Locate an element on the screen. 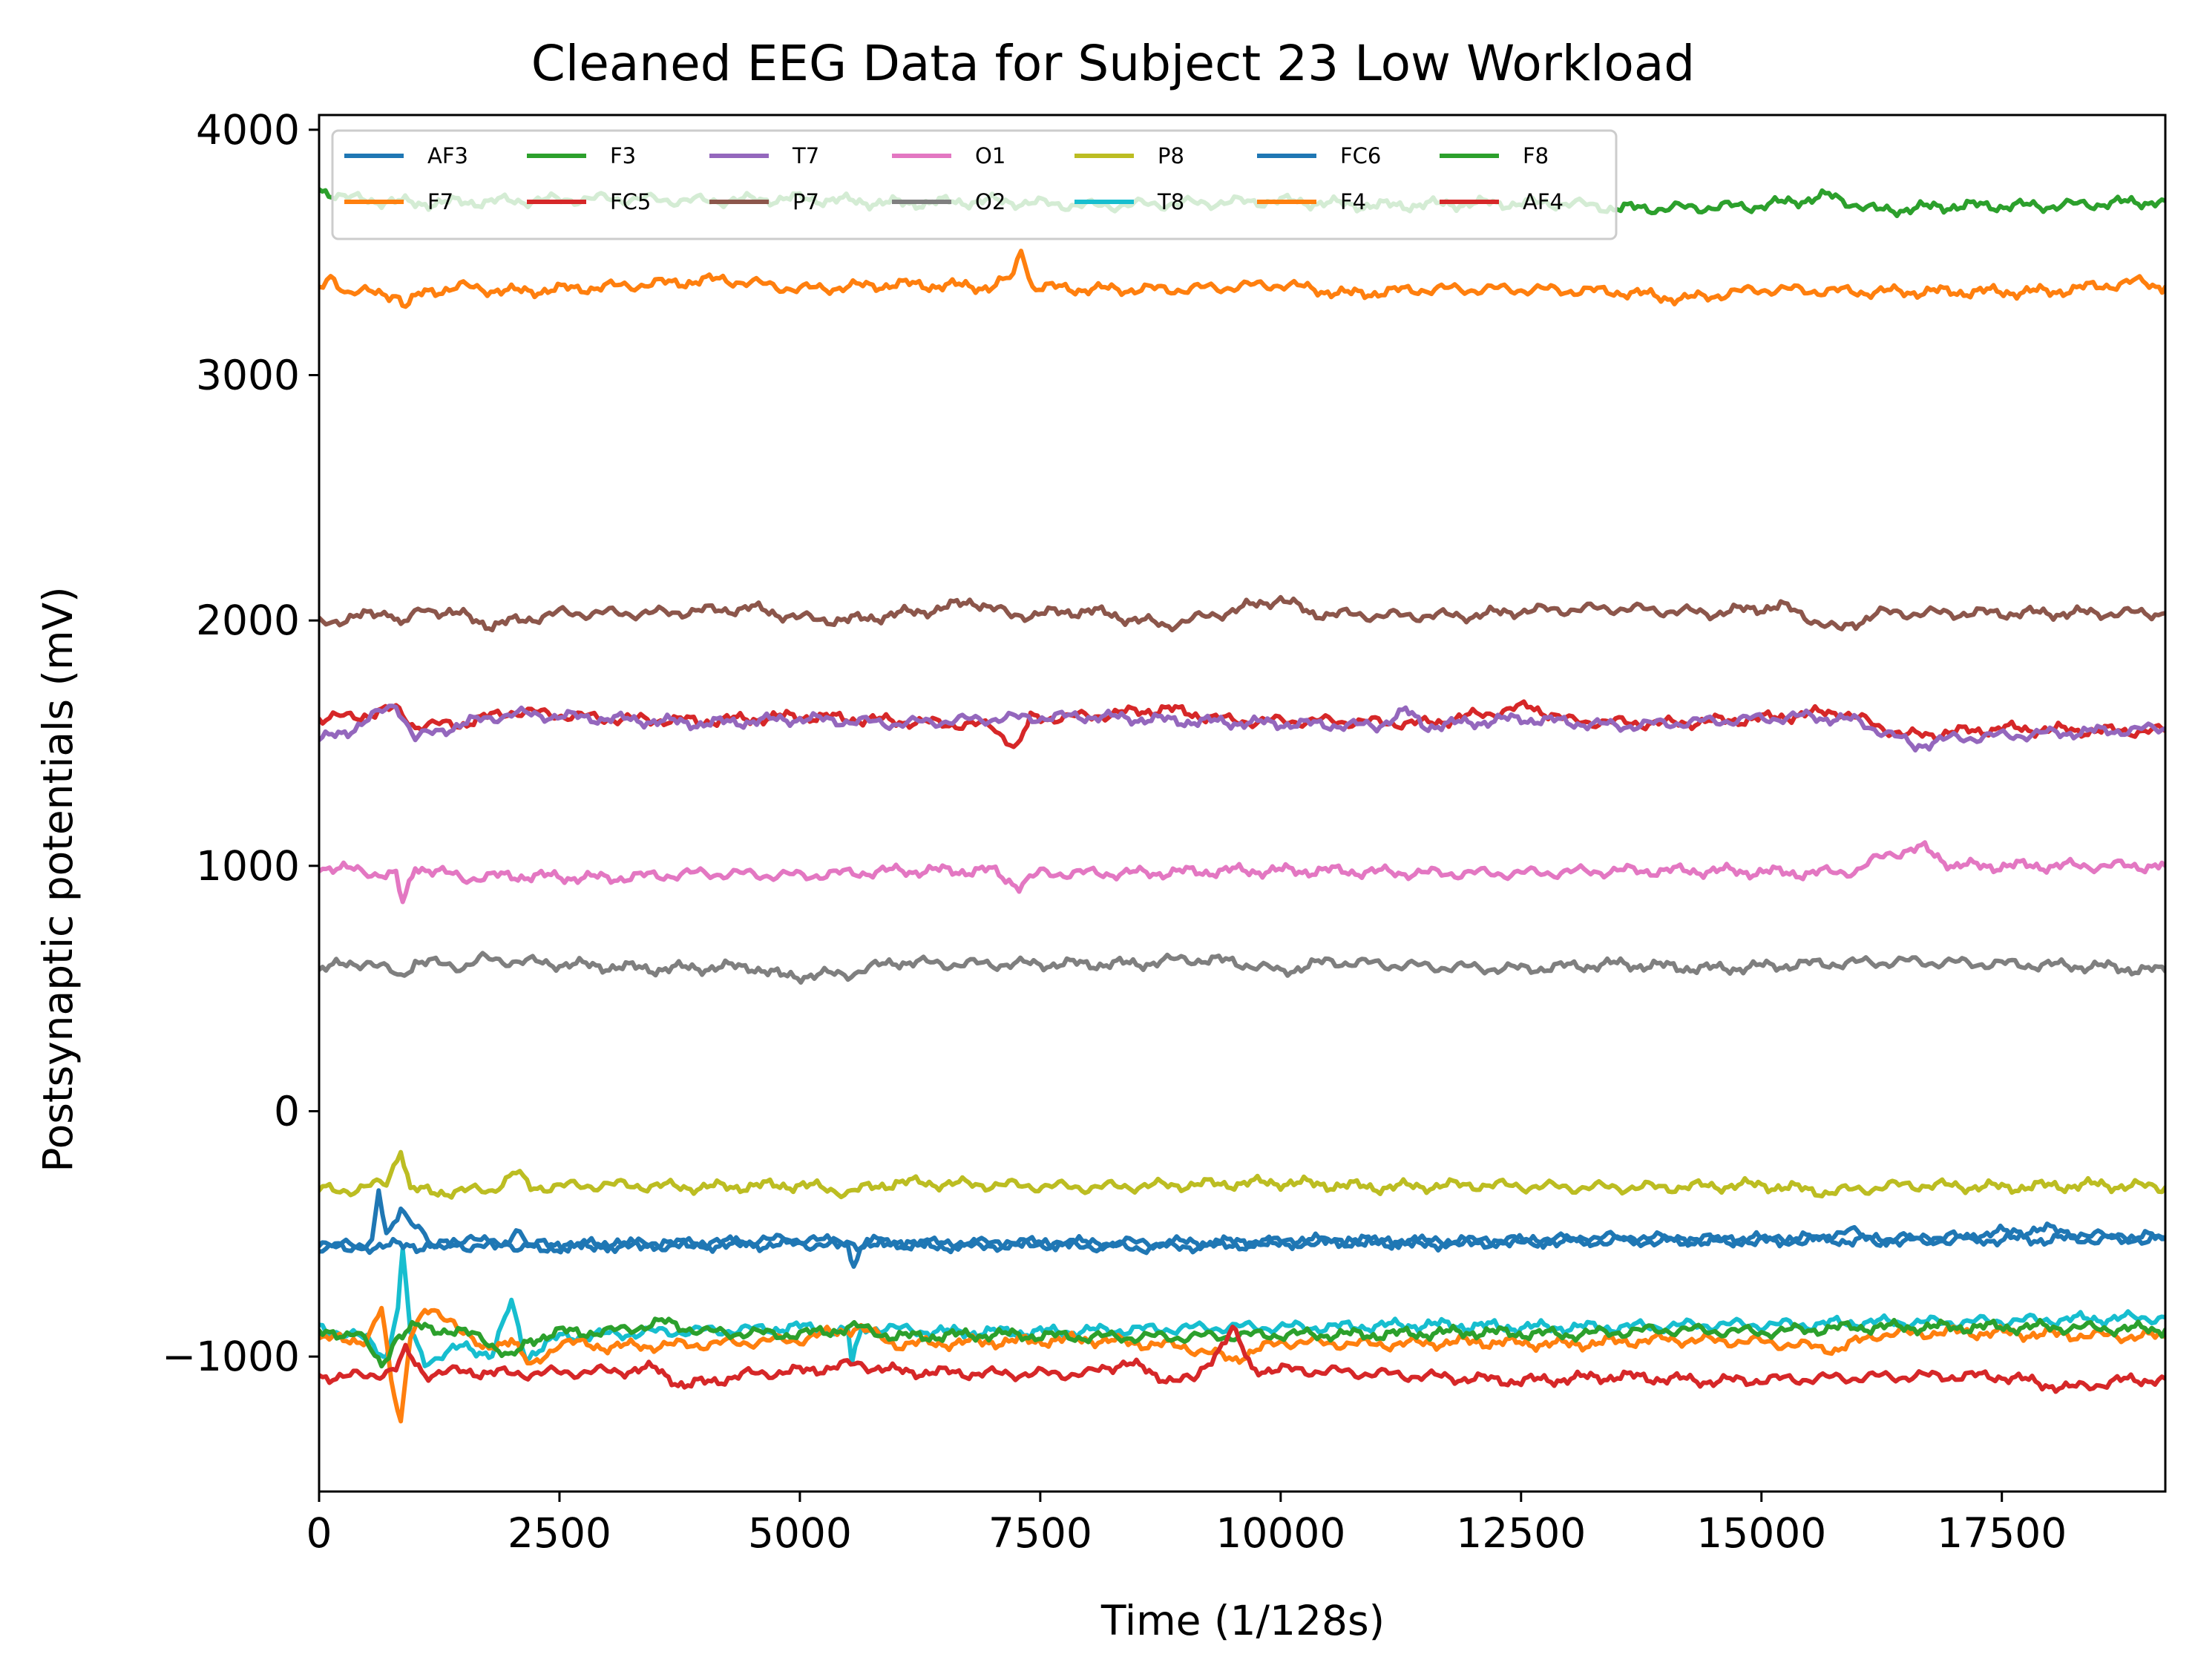 This screenshot has height=1680, width=2195. legend-label-o2: O2 is located at coordinates (990, 202).